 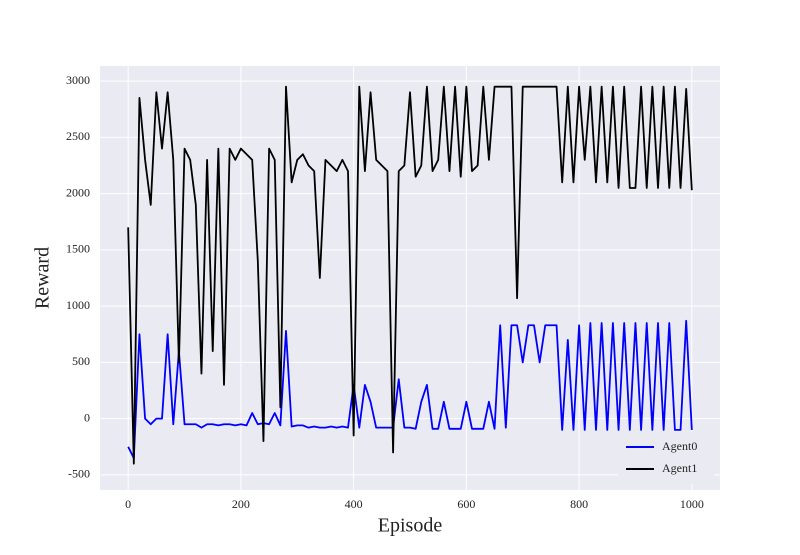 What do you see at coordinates (78, 136) in the screenshot?
I see `y-tick-label: 2500` at bounding box center [78, 136].